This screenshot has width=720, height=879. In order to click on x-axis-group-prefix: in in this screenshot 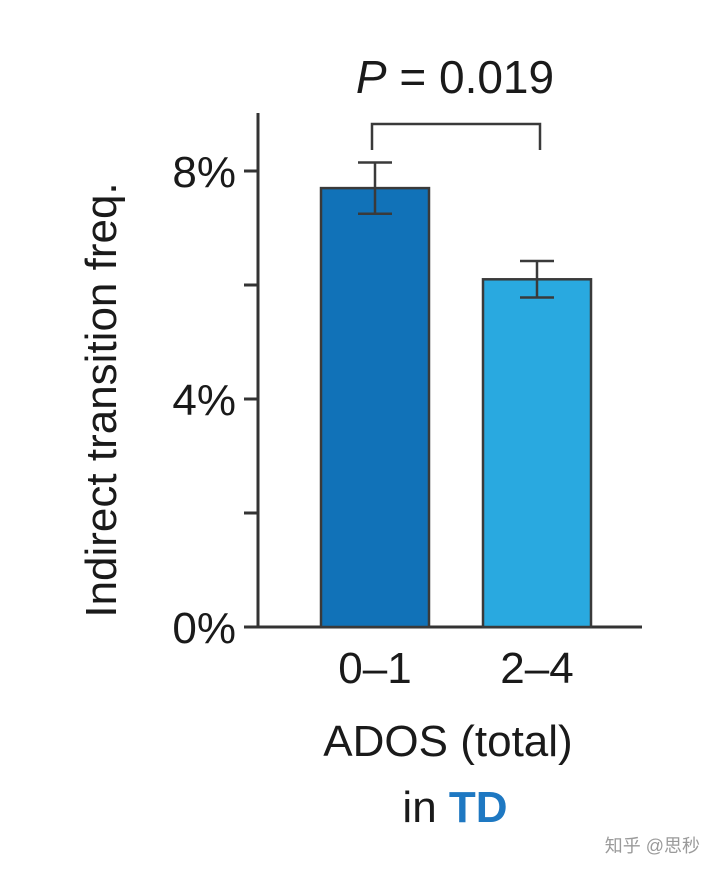, I will do `click(425, 807)`.